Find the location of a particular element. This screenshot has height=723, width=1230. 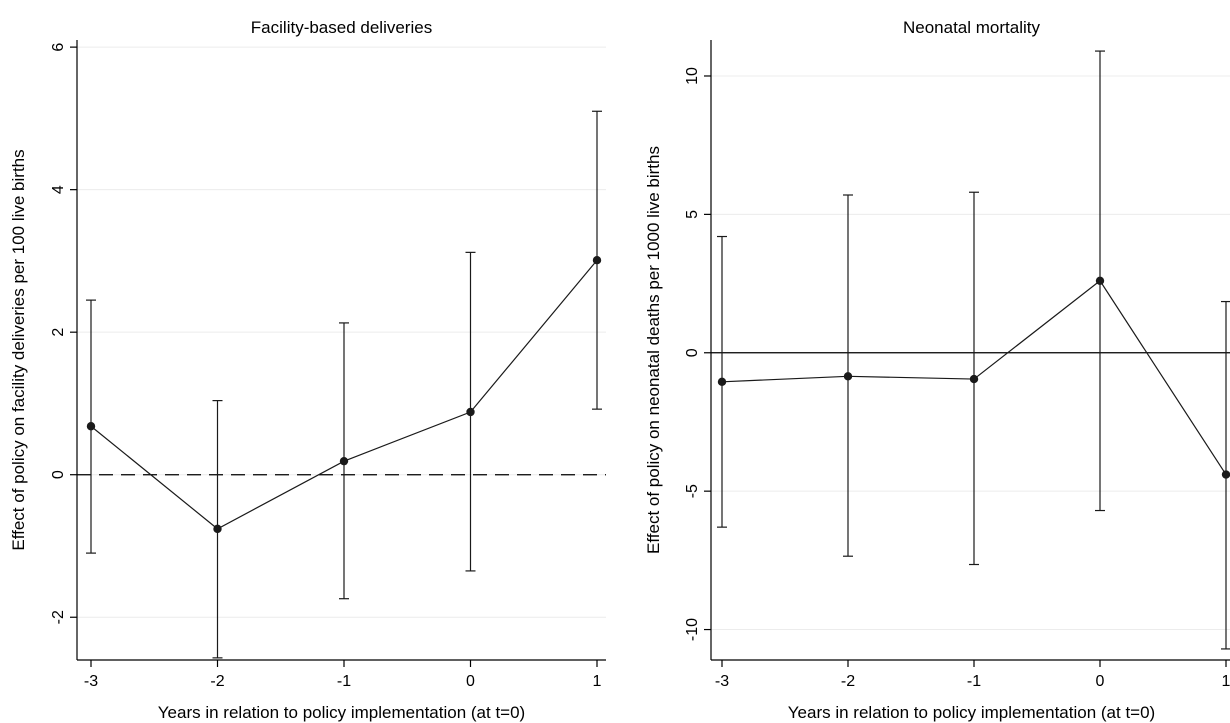

y-tick-label: -5 is located at coordinates (692, 491).